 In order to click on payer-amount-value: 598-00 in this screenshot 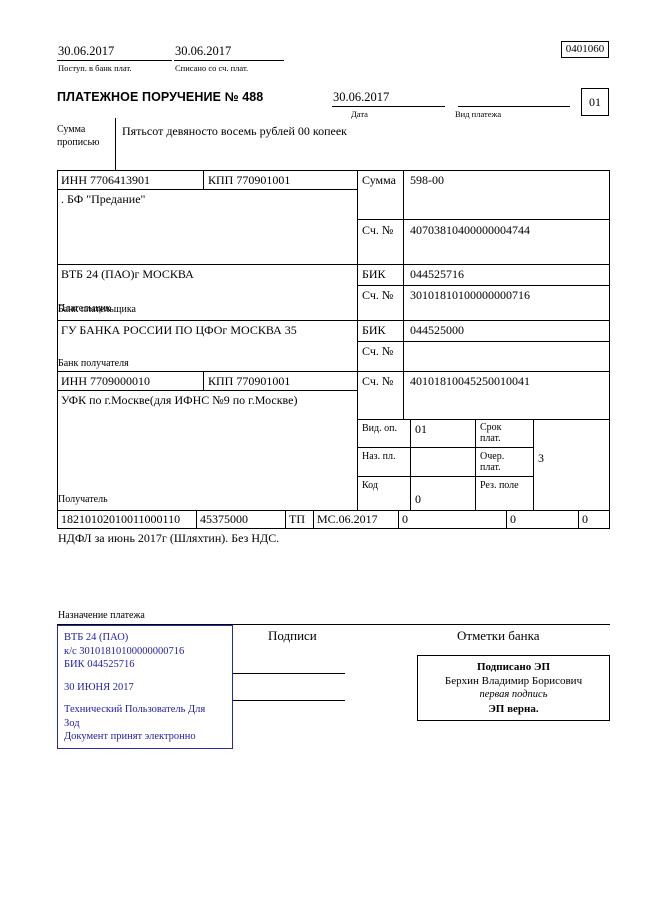, I will do `click(427, 180)`.